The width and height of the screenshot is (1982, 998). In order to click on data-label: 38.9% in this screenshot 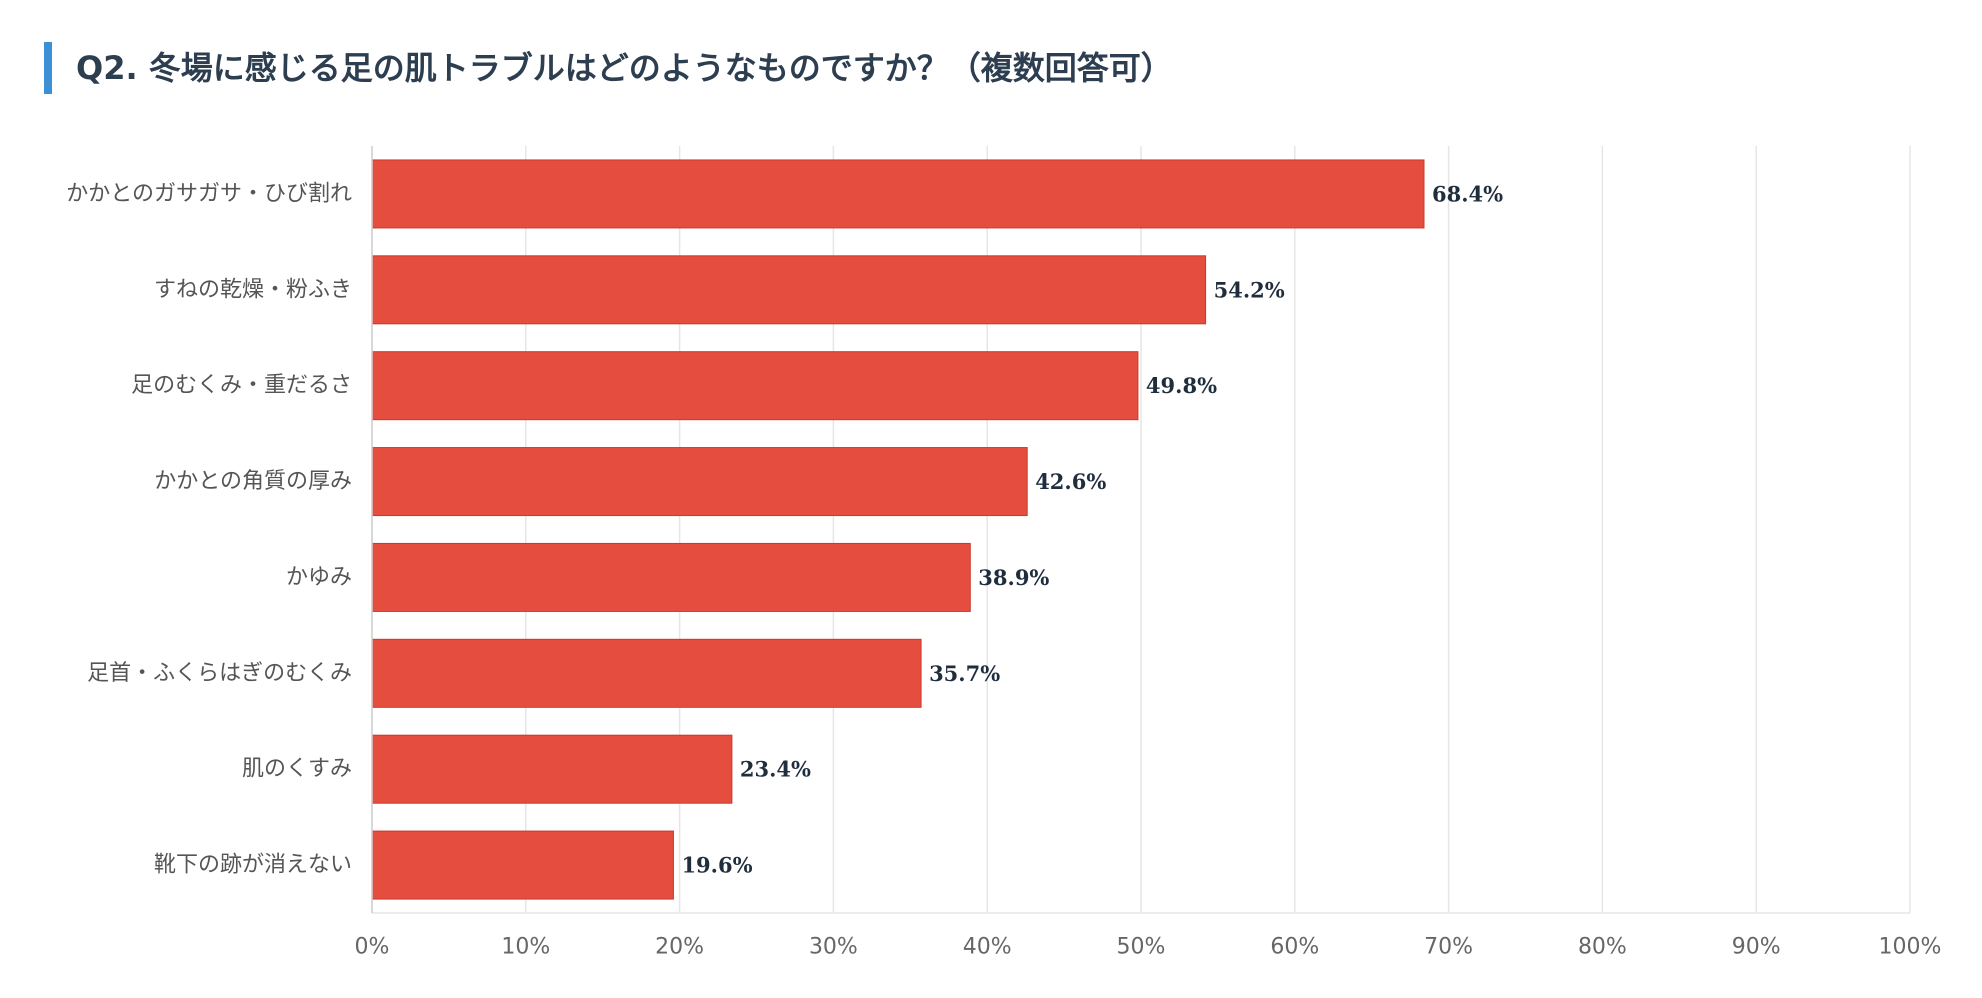, I will do `click(1013, 577)`.